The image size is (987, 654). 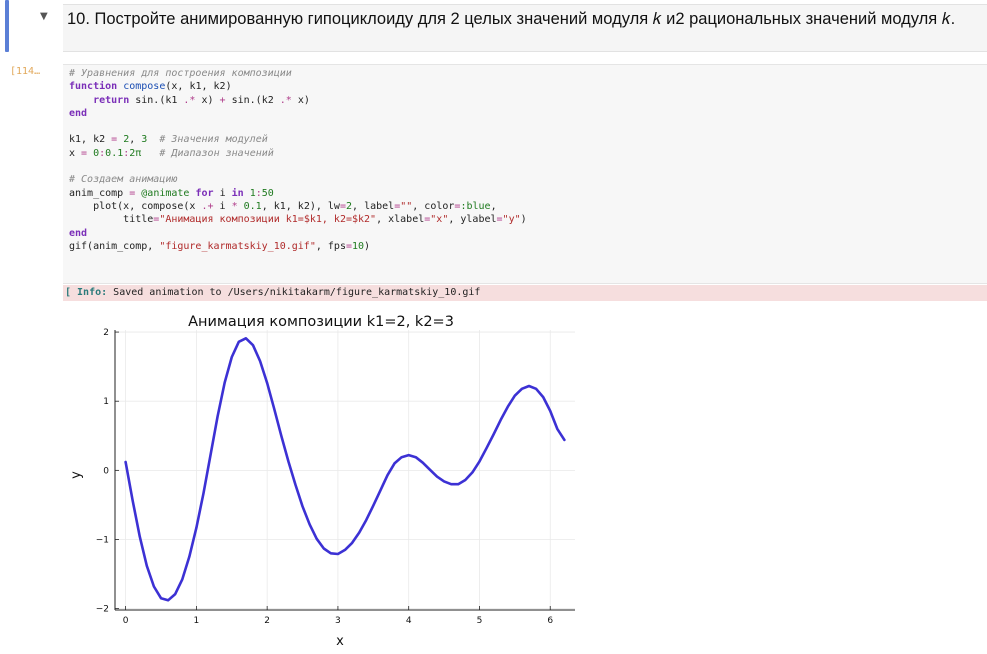 What do you see at coordinates (76, 475) in the screenshot?
I see `y-axis-label: y` at bounding box center [76, 475].